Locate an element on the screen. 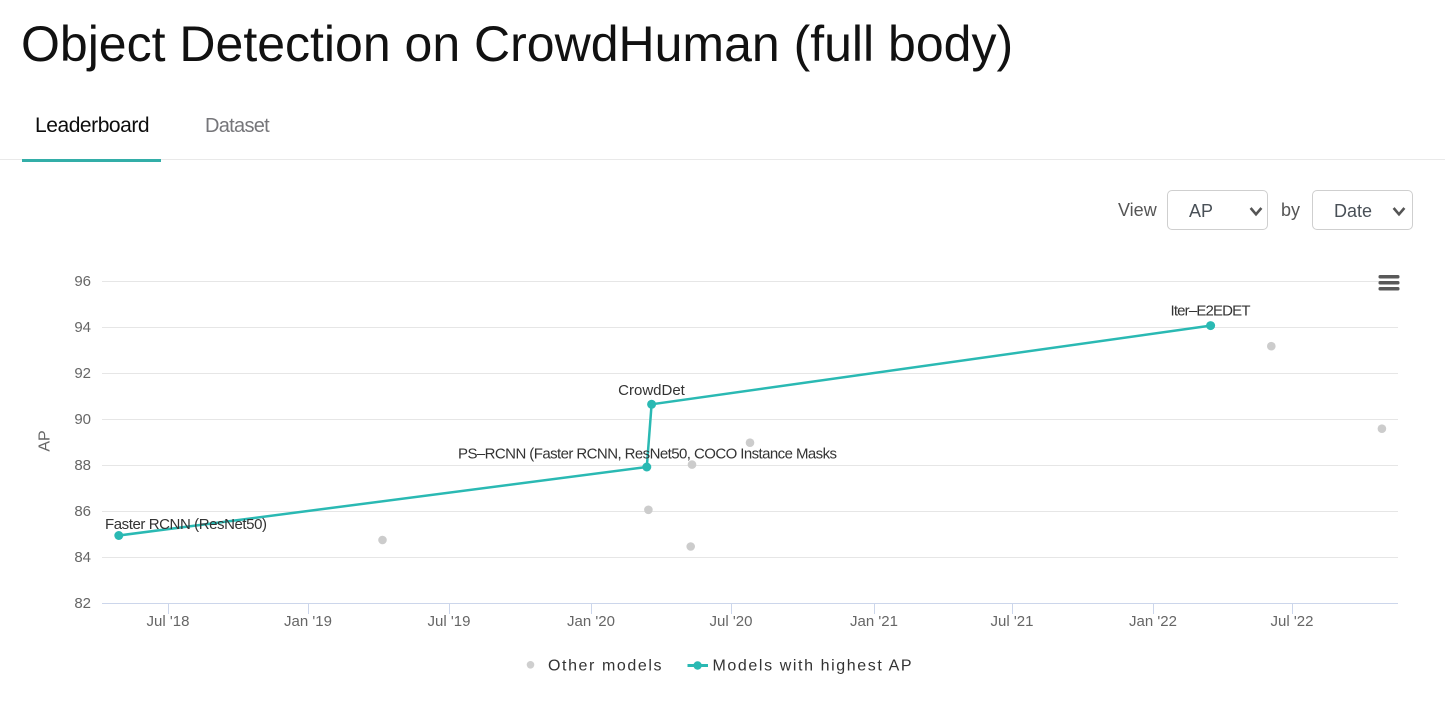 This screenshot has width=1445, height=701. svg-text: AP is located at coordinates (45, 440).